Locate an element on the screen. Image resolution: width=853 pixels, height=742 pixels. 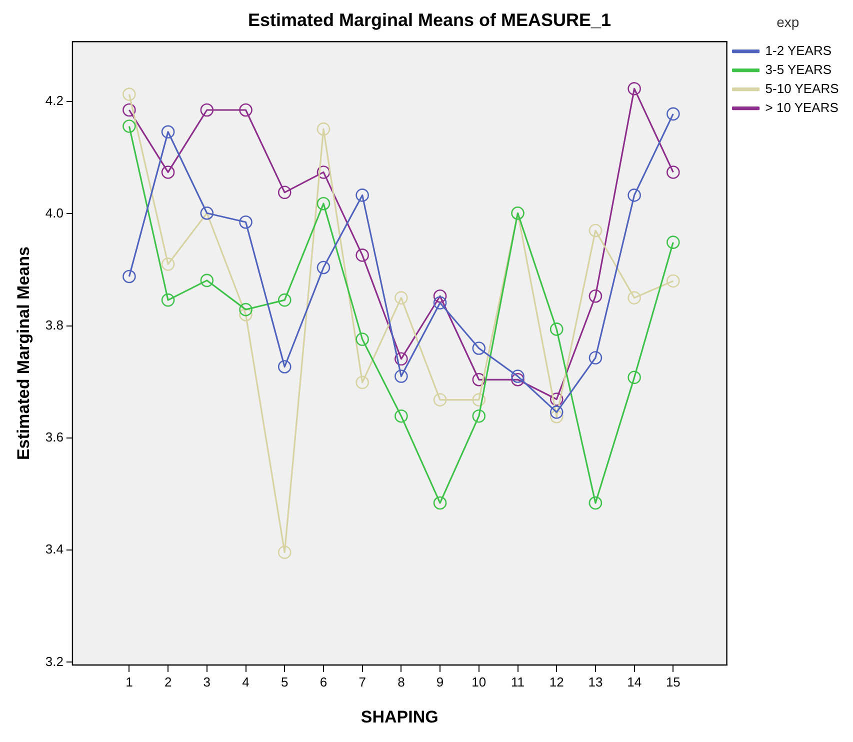
x-tick-label: 1 is located at coordinates (129, 682).